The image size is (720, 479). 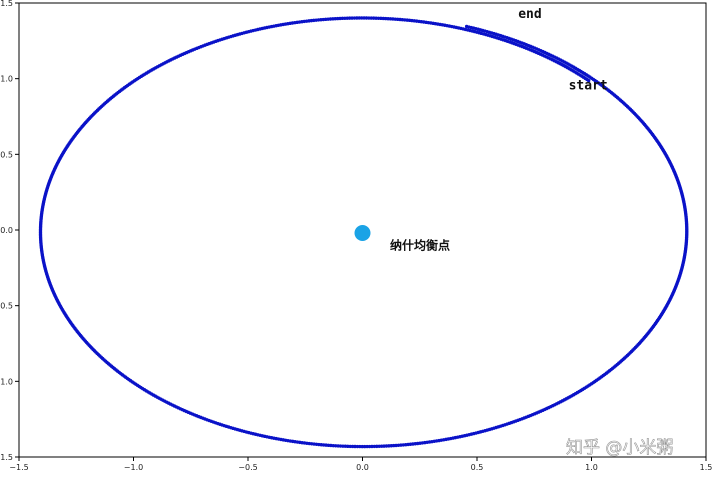 What do you see at coordinates (6, 457) in the screenshot?
I see `y-tick-label: −1.5` at bounding box center [6, 457].